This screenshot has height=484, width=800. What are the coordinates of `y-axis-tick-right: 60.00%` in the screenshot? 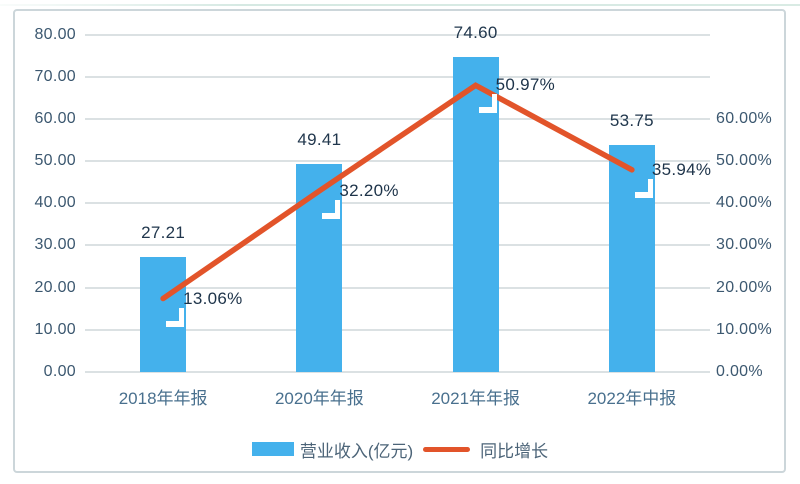 It's located at (744, 118).